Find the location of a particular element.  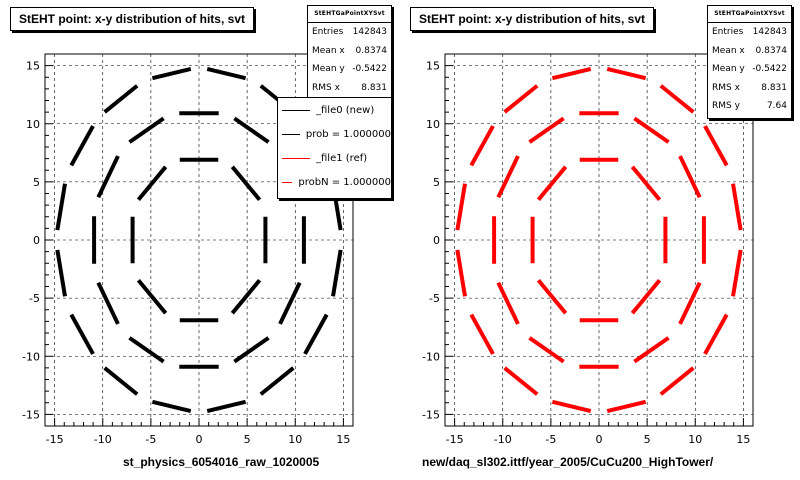

legend-label: _file1 (ref) is located at coordinates (342, 158).